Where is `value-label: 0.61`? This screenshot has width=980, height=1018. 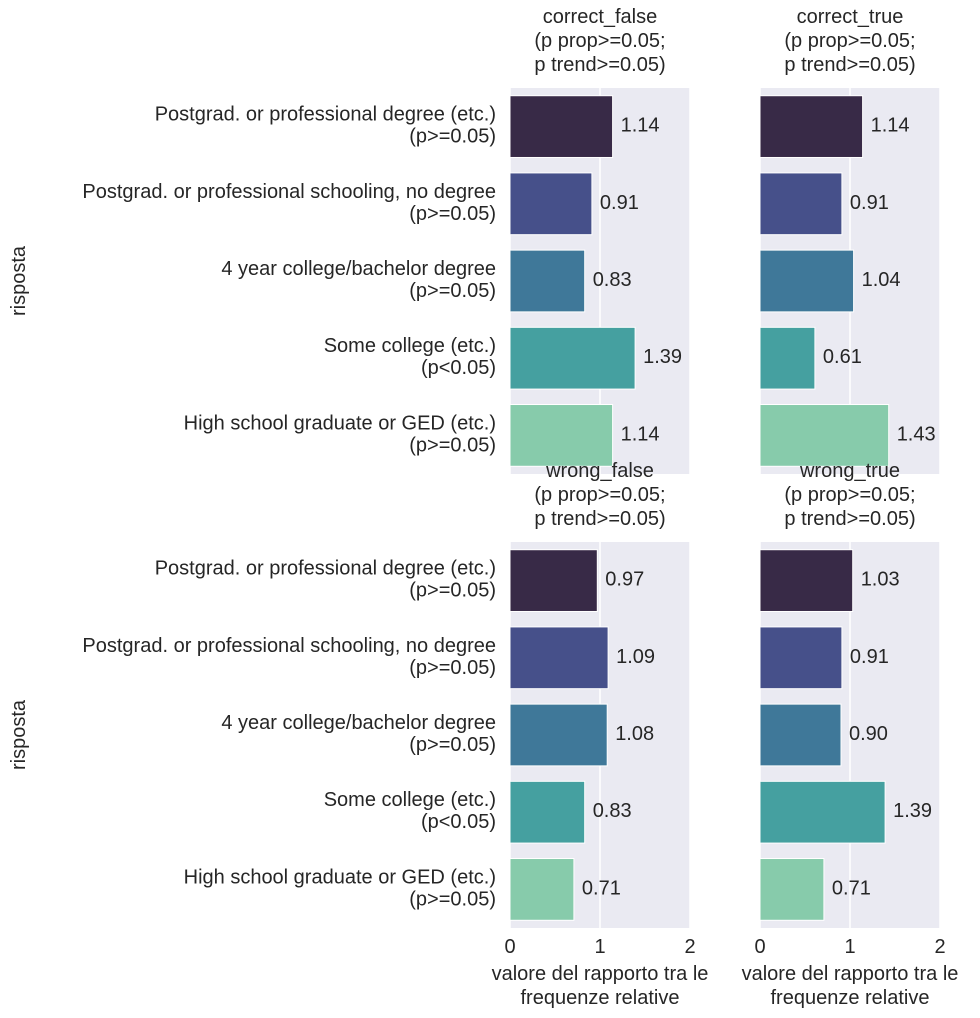
value-label: 0.61 is located at coordinates (842, 357).